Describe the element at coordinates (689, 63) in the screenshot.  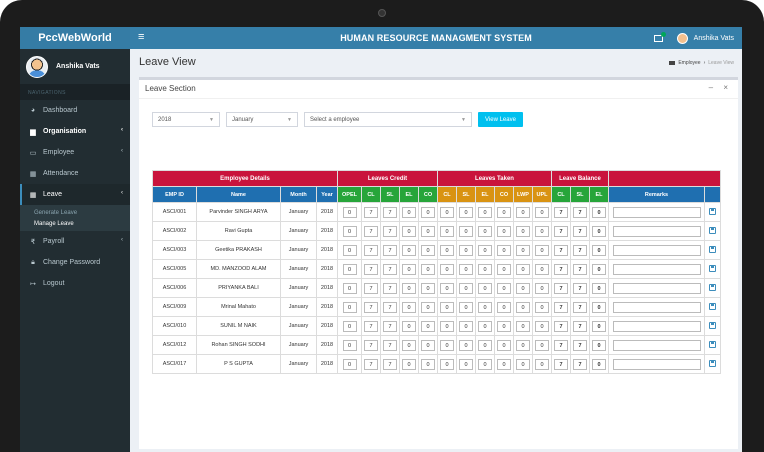
I see `breadcrumb-root: Employee` at that location.